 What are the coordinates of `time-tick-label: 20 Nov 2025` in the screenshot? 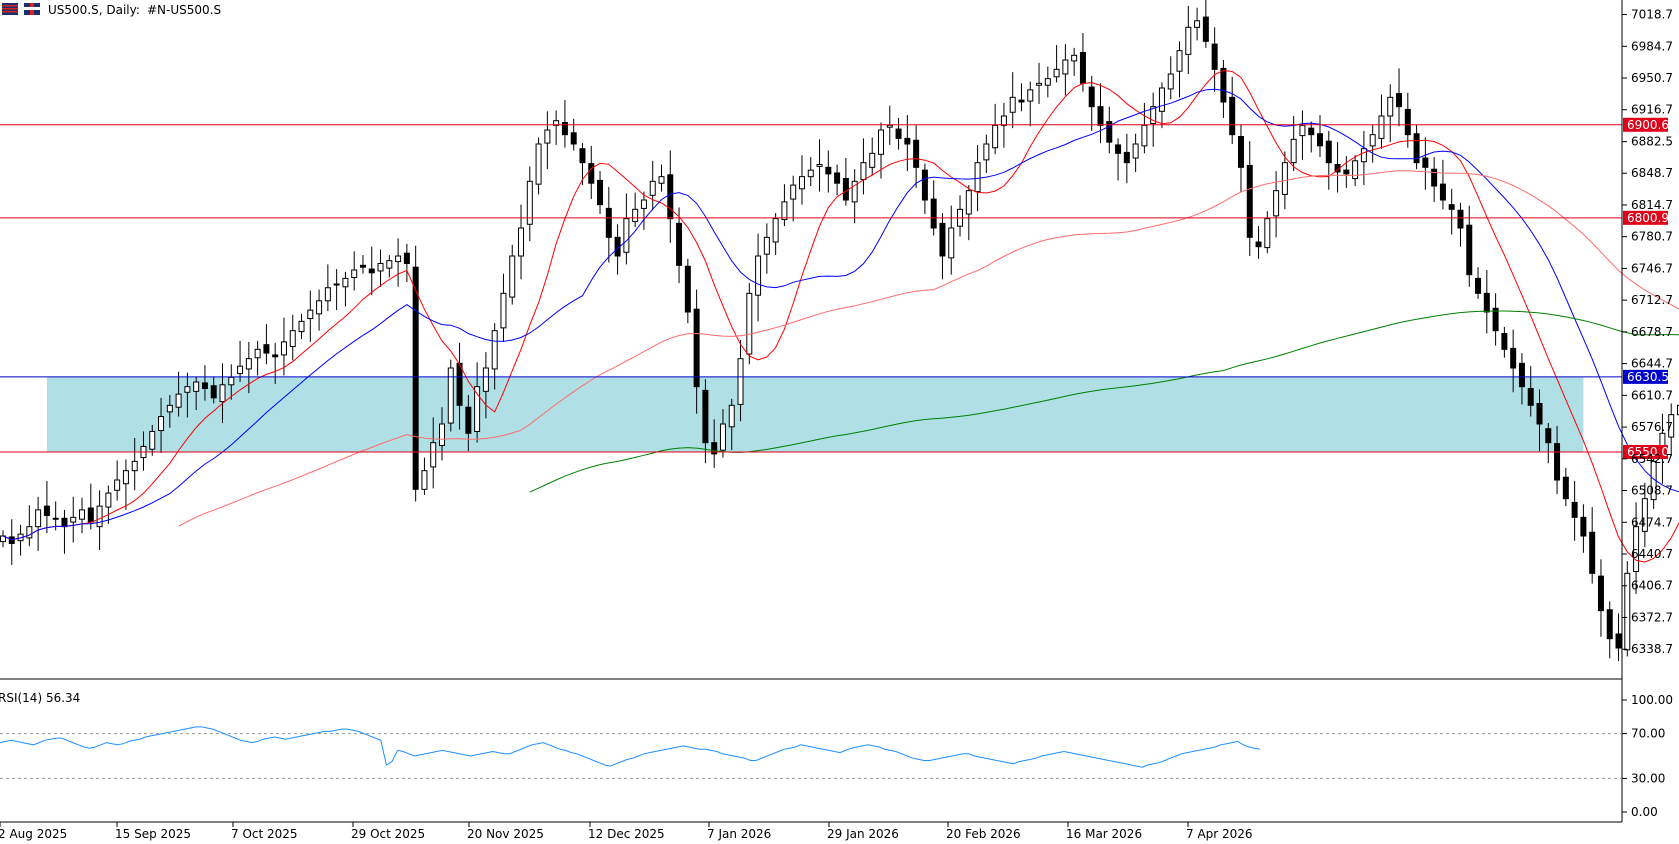 It's located at (505, 834).